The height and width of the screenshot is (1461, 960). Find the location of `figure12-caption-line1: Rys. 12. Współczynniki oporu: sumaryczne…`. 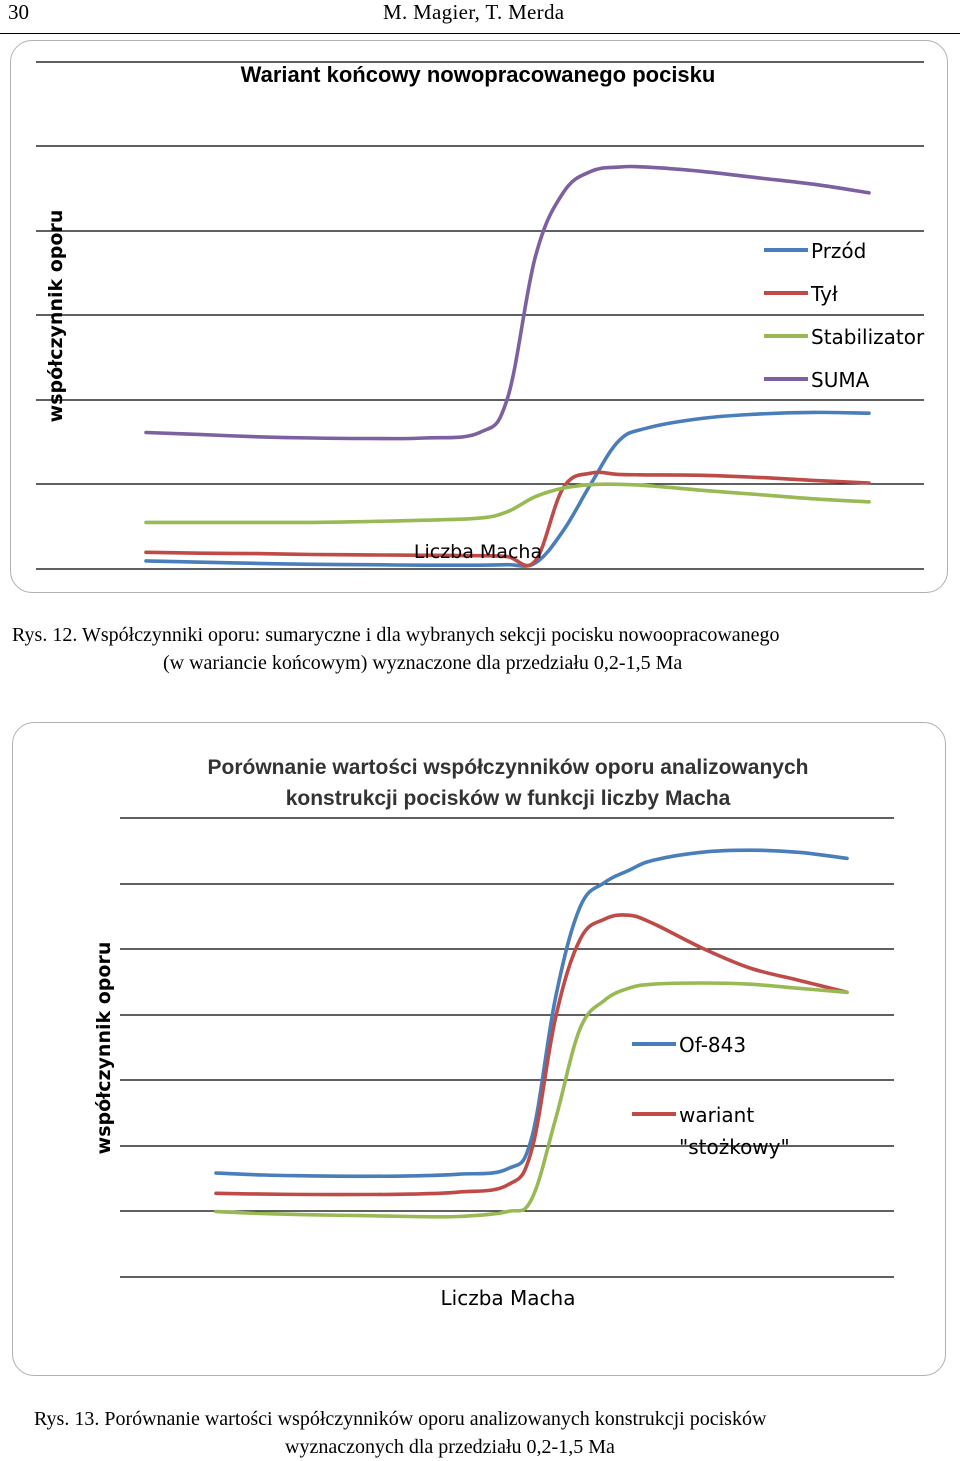

figure12-caption-line1: Rys. 12. Współczynniki oporu: sumaryczne… is located at coordinates (396, 635).